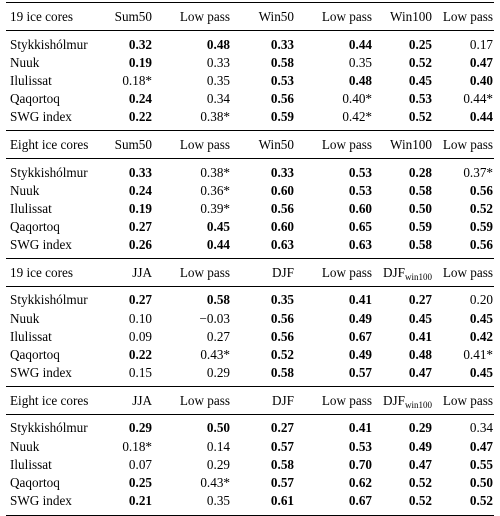  What do you see at coordinates (142, 272) in the screenshot?
I see `header-label: JJA` at bounding box center [142, 272].